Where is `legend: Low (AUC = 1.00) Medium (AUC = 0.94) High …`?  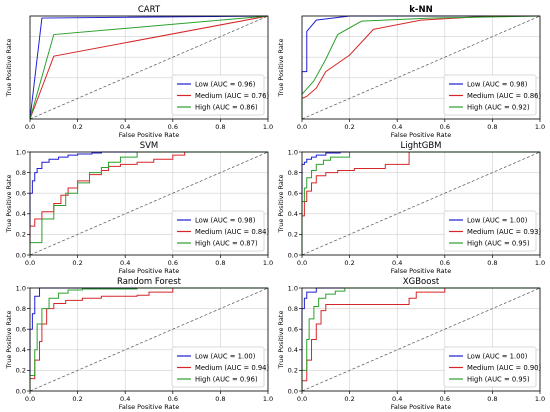 legend: Low (AUC = 1.00) Medium (AUC = 0.94) High … is located at coordinates (220, 367).